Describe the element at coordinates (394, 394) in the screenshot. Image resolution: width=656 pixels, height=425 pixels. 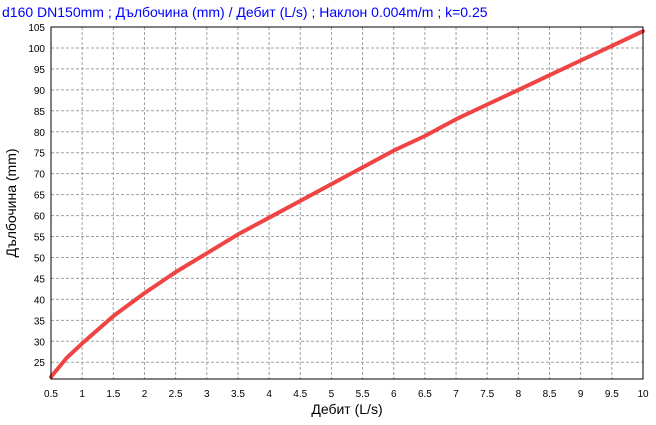
I see `x-tick-label: 6` at that location.